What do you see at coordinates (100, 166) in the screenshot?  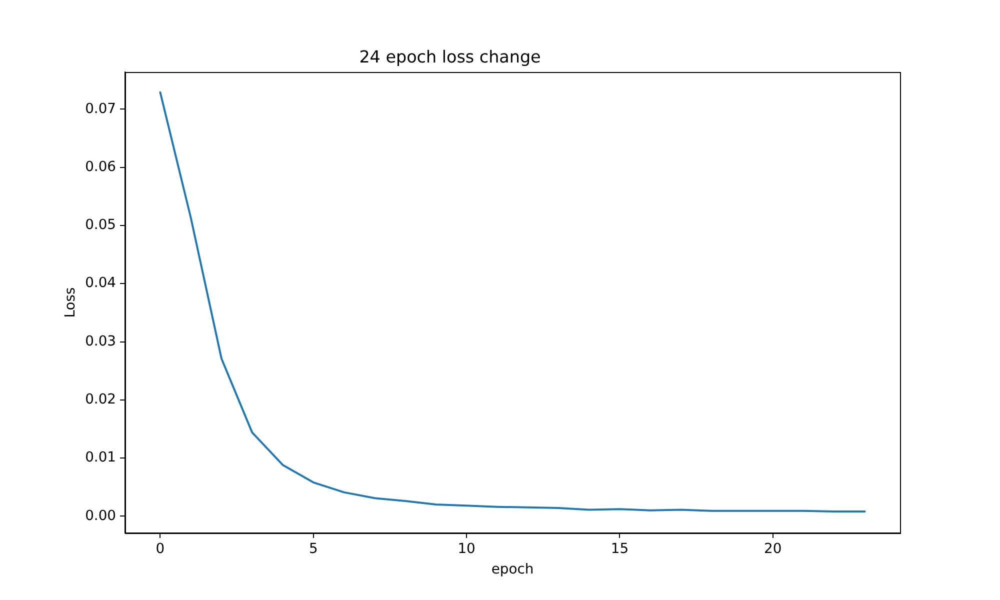 I see `y-tick-label: 0.06` at bounding box center [100, 166].